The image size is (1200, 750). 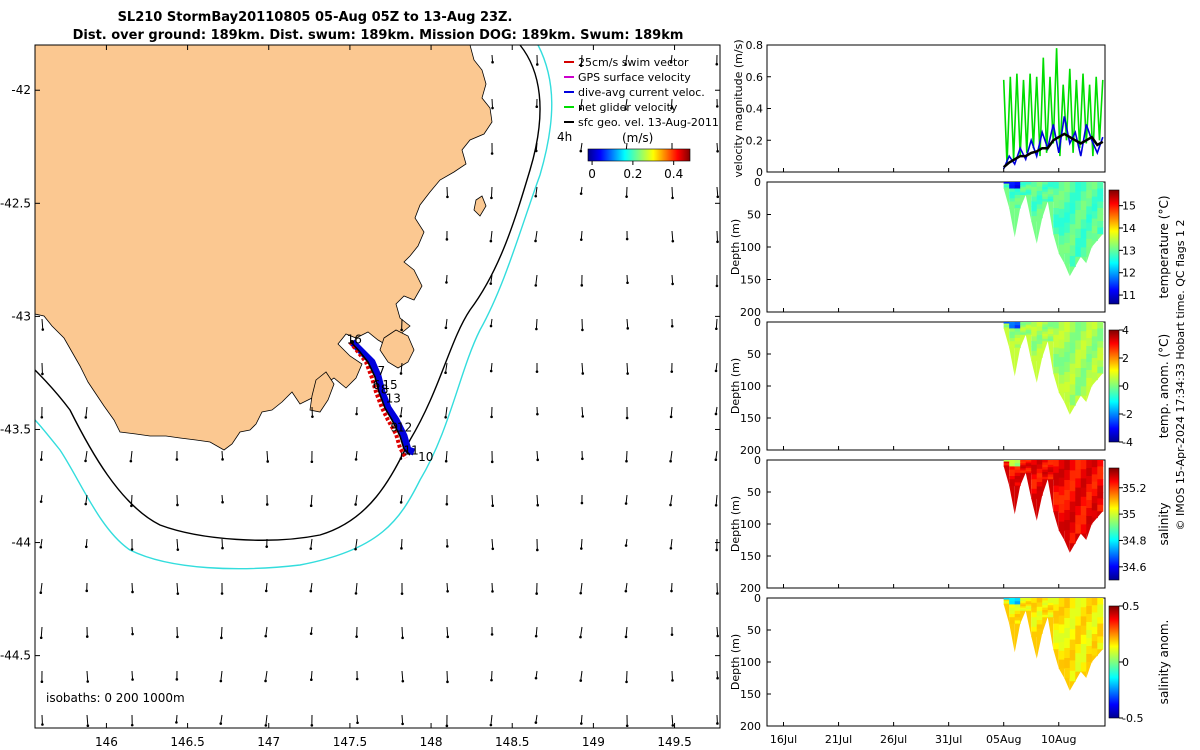 I want to click on heatmap-colorbar-tick-label: 35, so click(x=1129, y=514).